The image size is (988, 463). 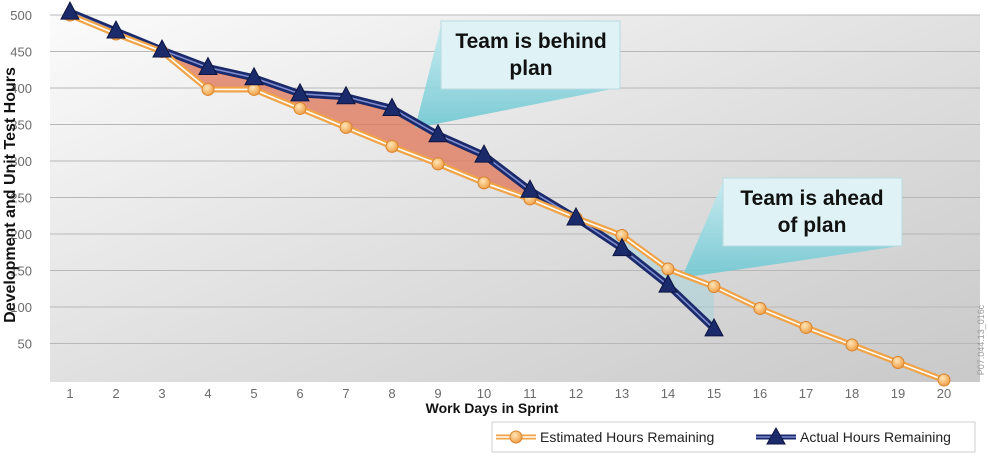 What do you see at coordinates (530, 41) in the screenshot?
I see `callout-behind-line1: Team is behind` at bounding box center [530, 41].